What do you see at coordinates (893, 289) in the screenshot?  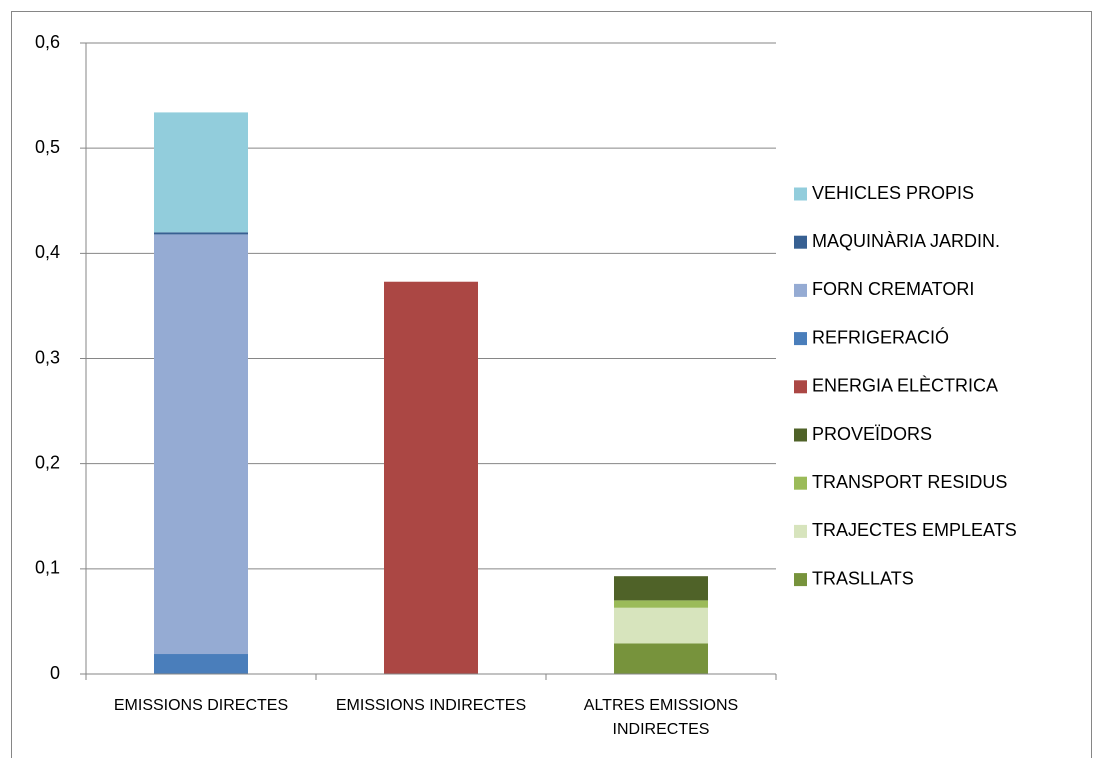 I see `legend-label: FORN CREMATORI` at bounding box center [893, 289].